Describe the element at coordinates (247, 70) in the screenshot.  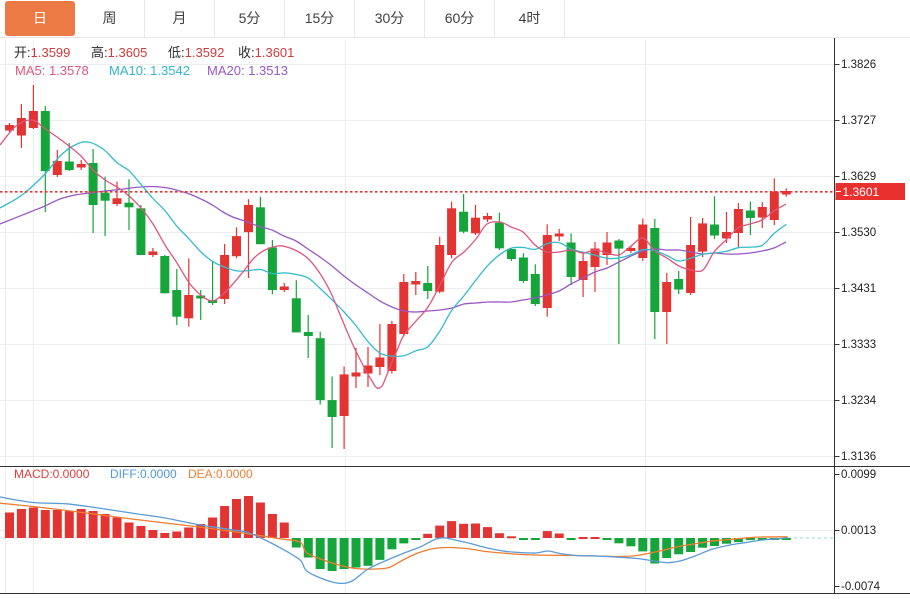
I see `svg-text: MA20: 1.3513` at that location.